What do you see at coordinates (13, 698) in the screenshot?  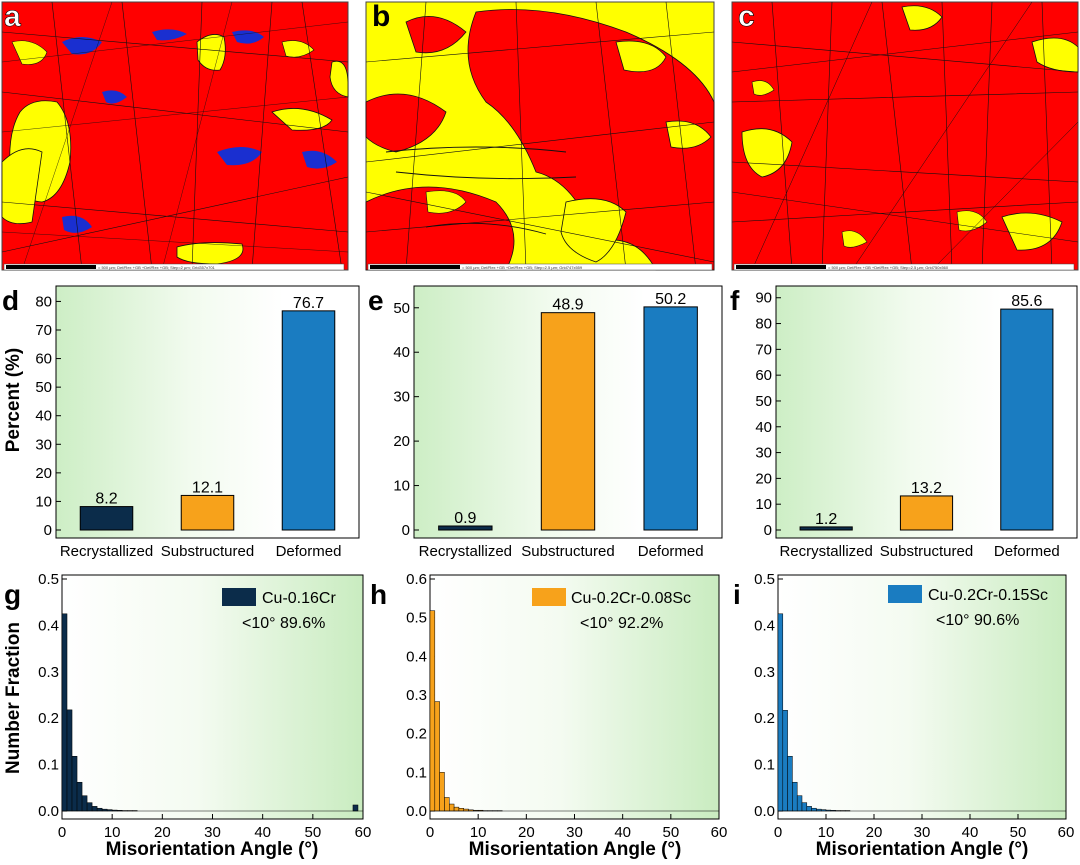 I see `y-axis-title-number-fraction: Number Fraction` at bounding box center [13, 698].